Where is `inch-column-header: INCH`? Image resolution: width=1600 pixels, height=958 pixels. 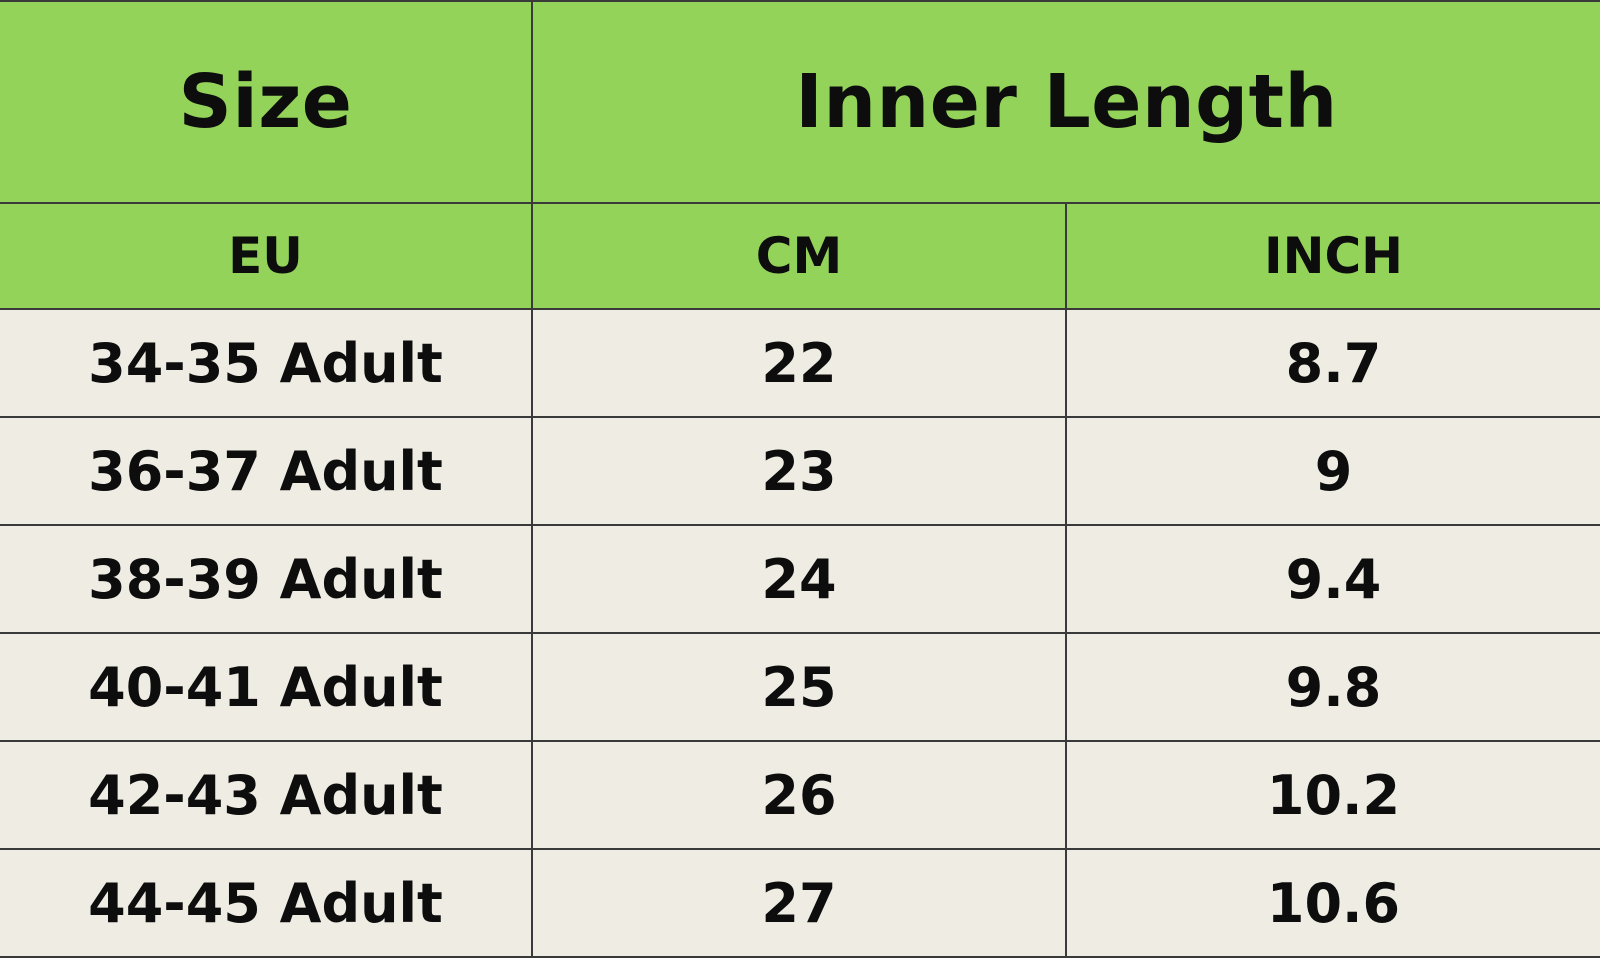
inch-column-header: INCH is located at coordinates (1332, 255).